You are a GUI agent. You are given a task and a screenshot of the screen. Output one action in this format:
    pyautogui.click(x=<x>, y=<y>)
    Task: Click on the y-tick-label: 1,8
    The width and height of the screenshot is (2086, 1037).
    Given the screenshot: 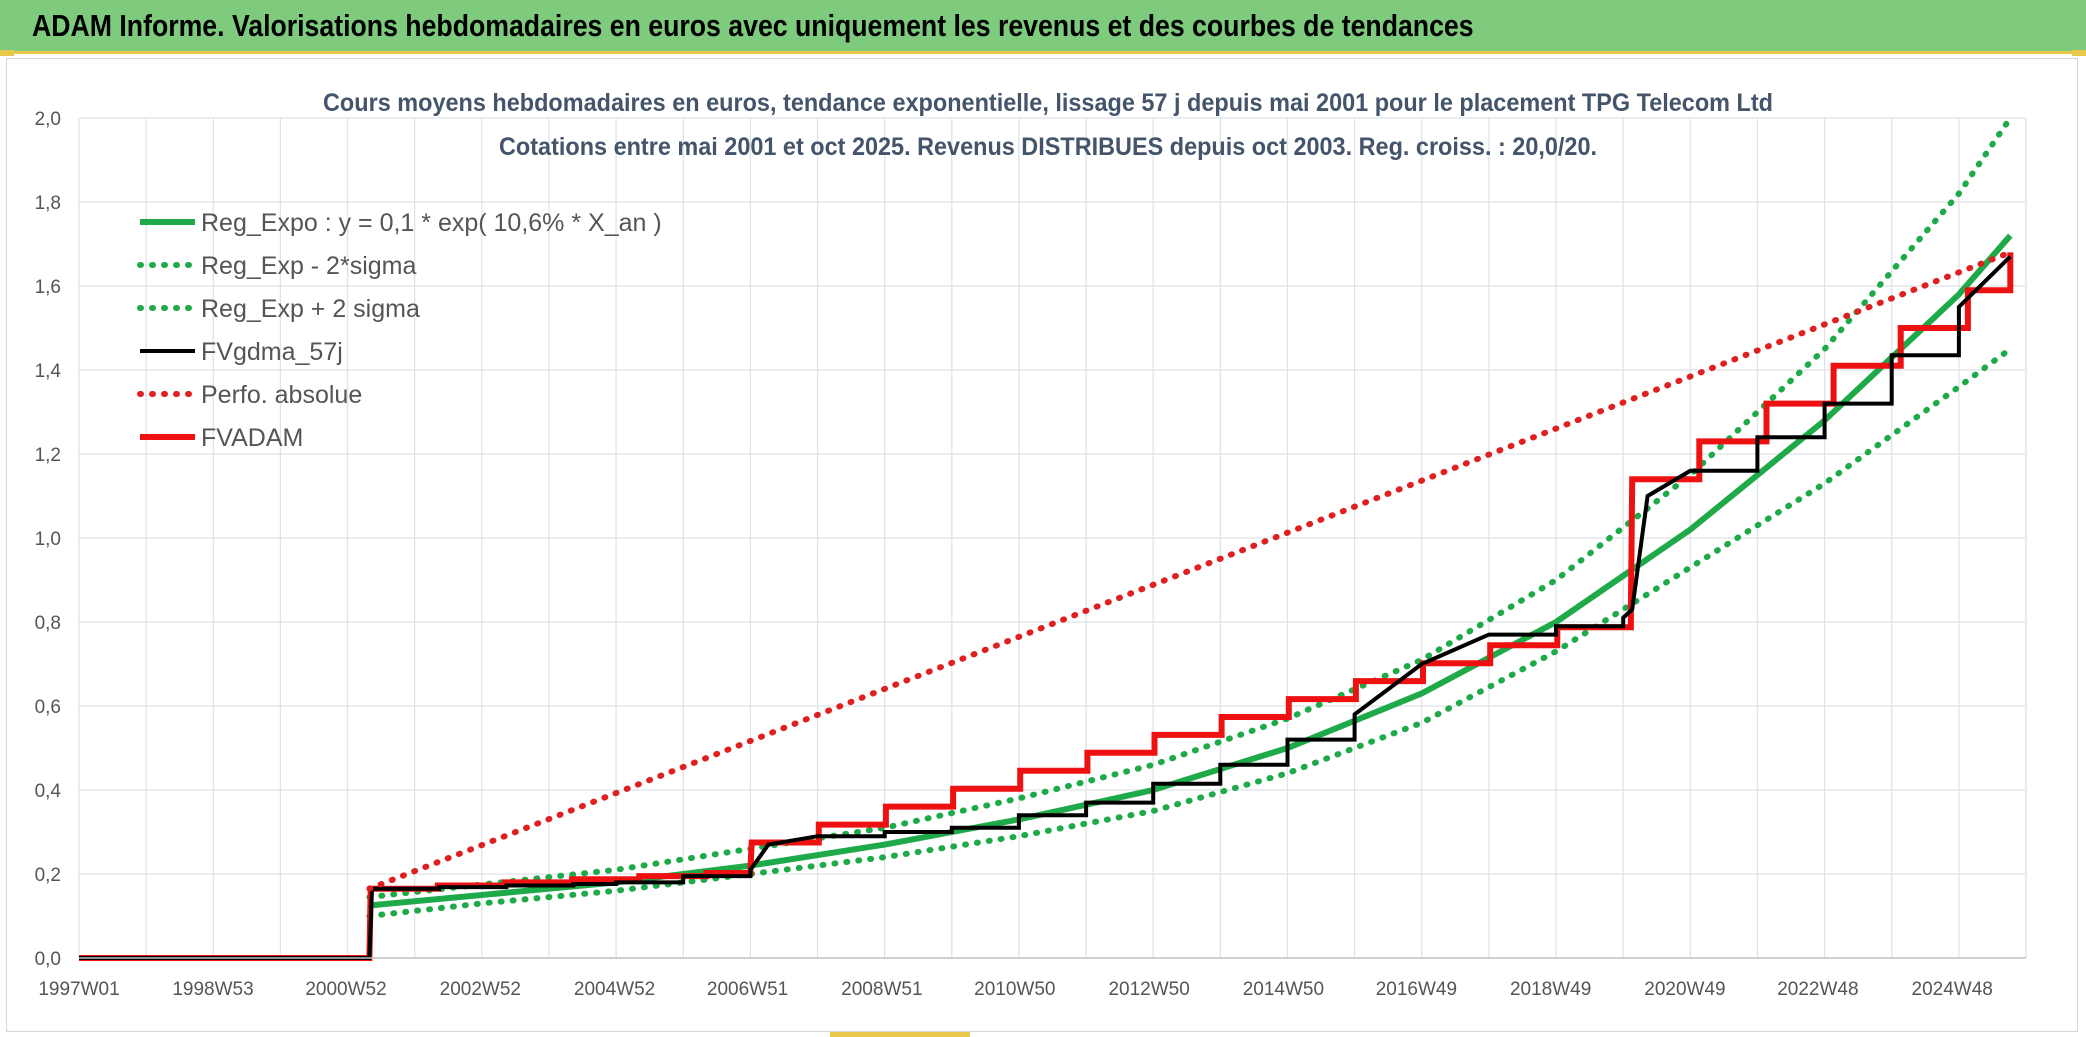 What is the action you would take?
    pyautogui.click(x=48, y=203)
    